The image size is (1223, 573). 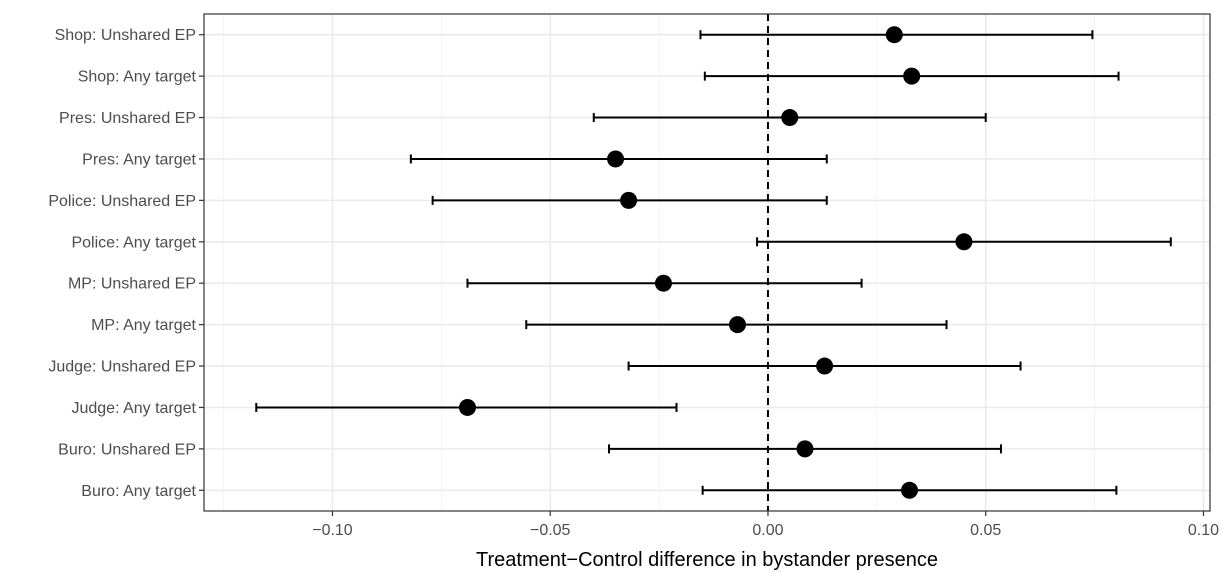 I want to click on y-tick-label: MP: Any target, so click(x=143, y=325).